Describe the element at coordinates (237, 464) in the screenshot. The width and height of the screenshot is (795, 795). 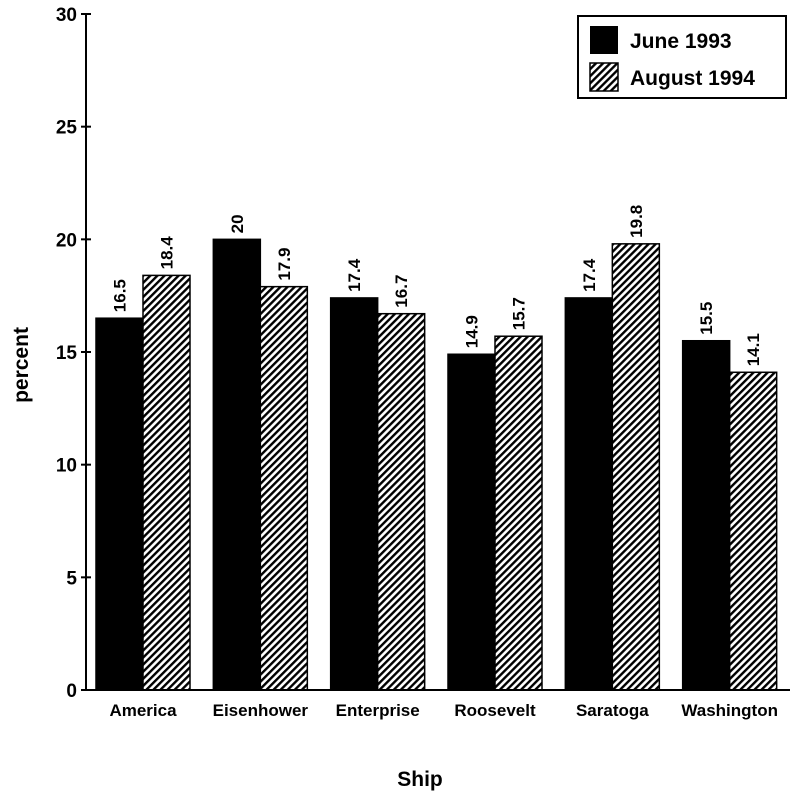
I see `bar-eisenhower-june-1993` at that location.